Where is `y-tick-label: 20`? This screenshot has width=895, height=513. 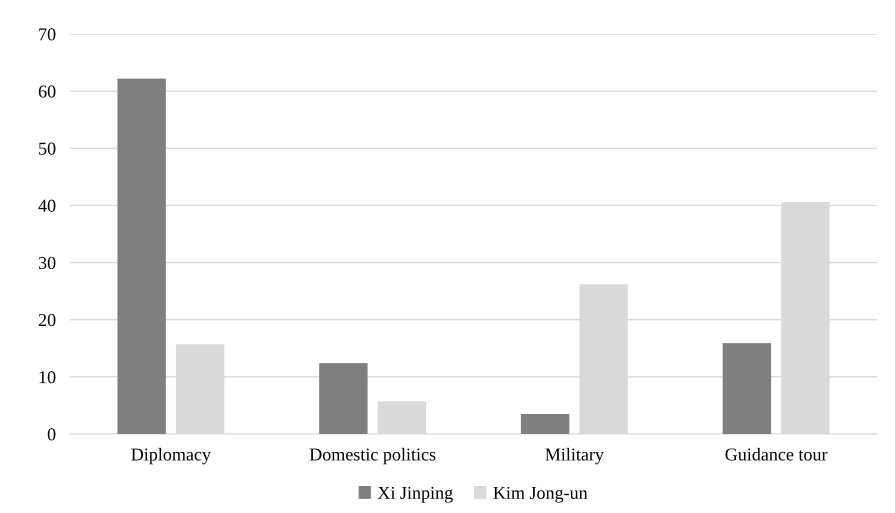 y-tick-label: 20 is located at coordinates (47, 320).